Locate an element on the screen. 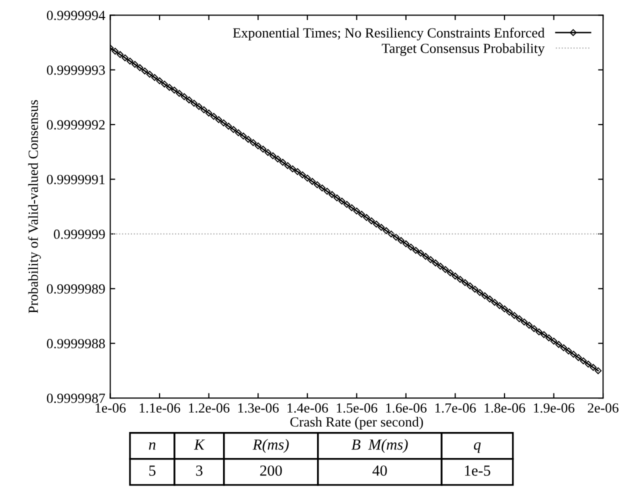  text: q is located at coordinates (477, 447).